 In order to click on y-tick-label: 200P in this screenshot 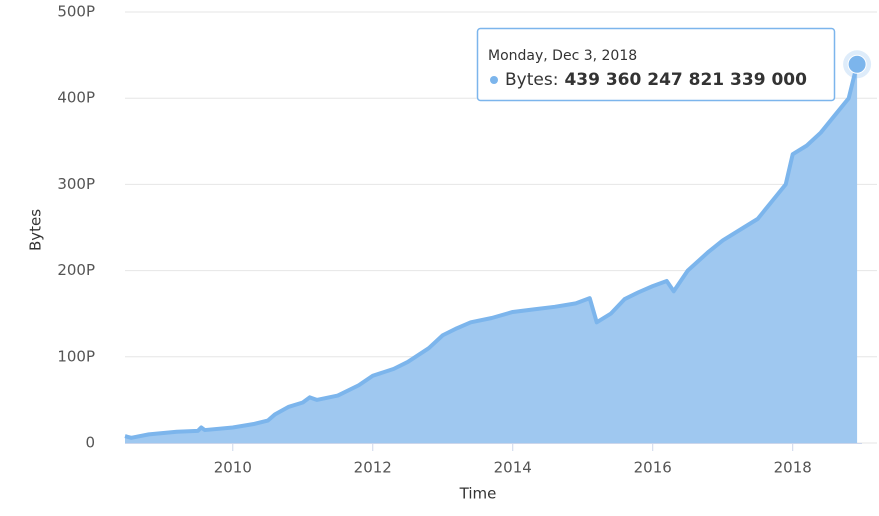, I will do `click(76, 270)`.